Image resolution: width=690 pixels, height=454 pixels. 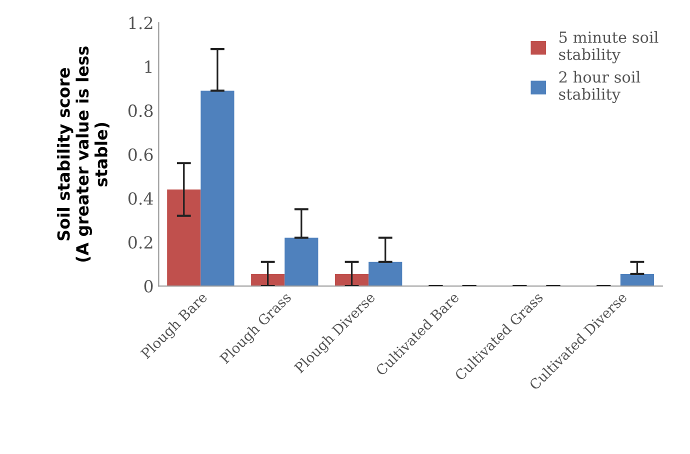 What do you see at coordinates (140, 198) in the screenshot?
I see `y-tick-label: 0.4` at bounding box center [140, 198].